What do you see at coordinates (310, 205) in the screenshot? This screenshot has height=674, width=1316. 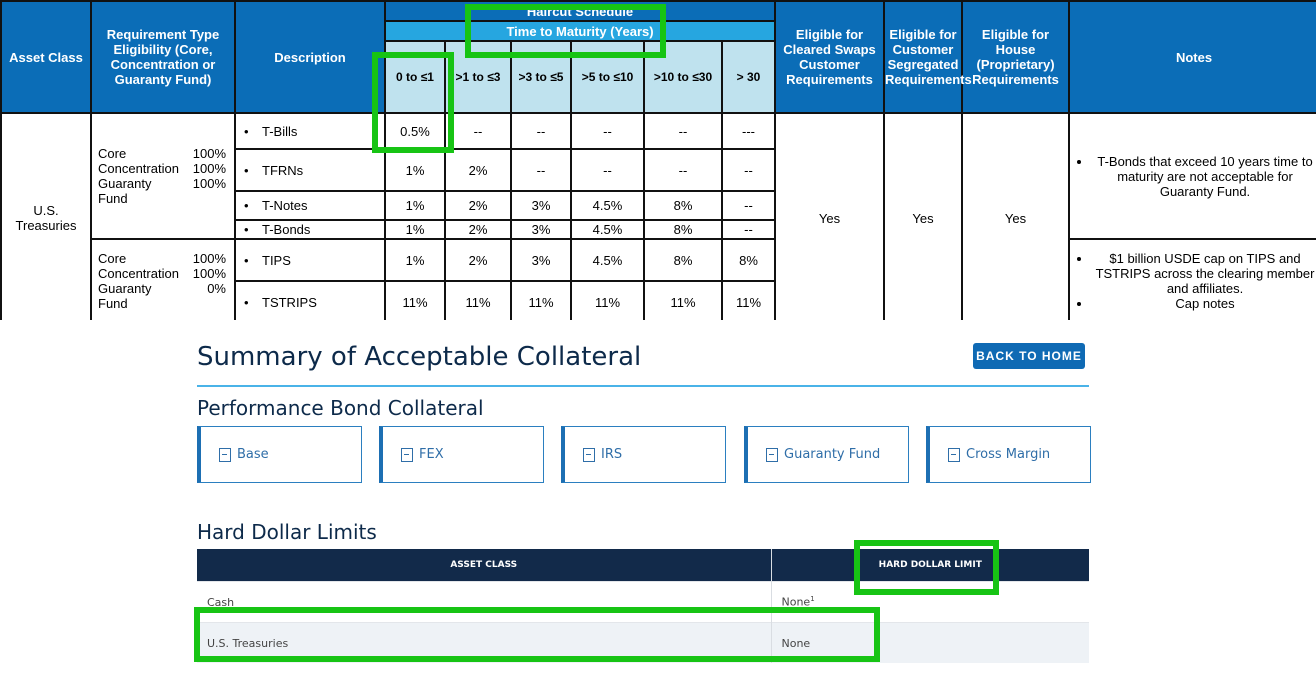 I see `description-cell: • T-Notes` at bounding box center [310, 205].